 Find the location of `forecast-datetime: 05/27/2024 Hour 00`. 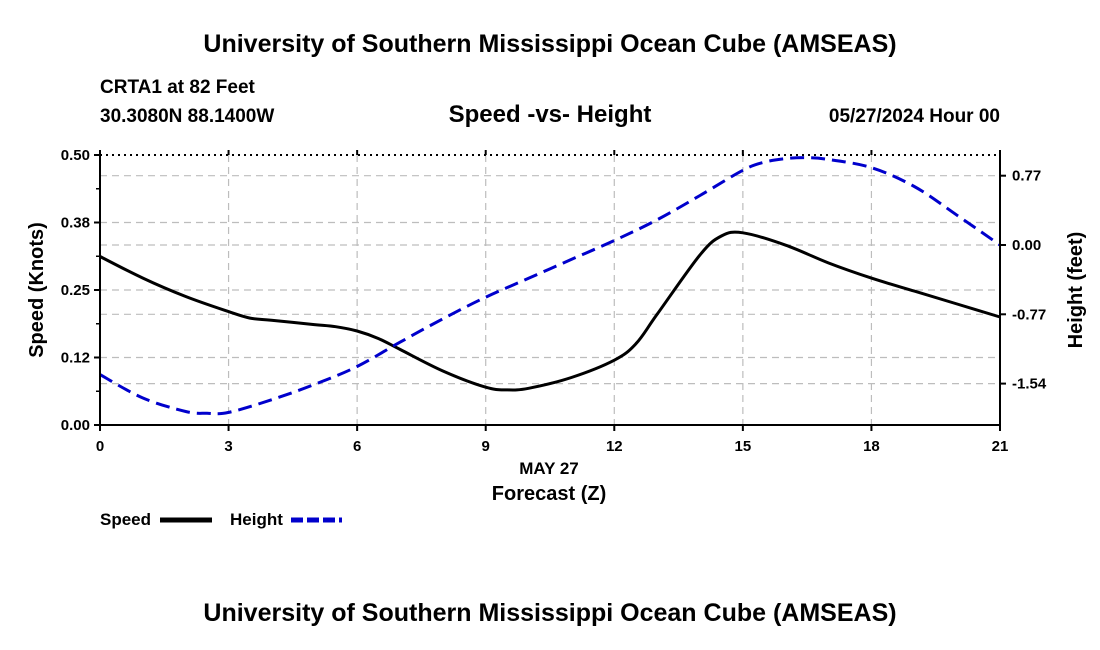

forecast-datetime: 05/27/2024 Hour 00 is located at coordinates (914, 116).